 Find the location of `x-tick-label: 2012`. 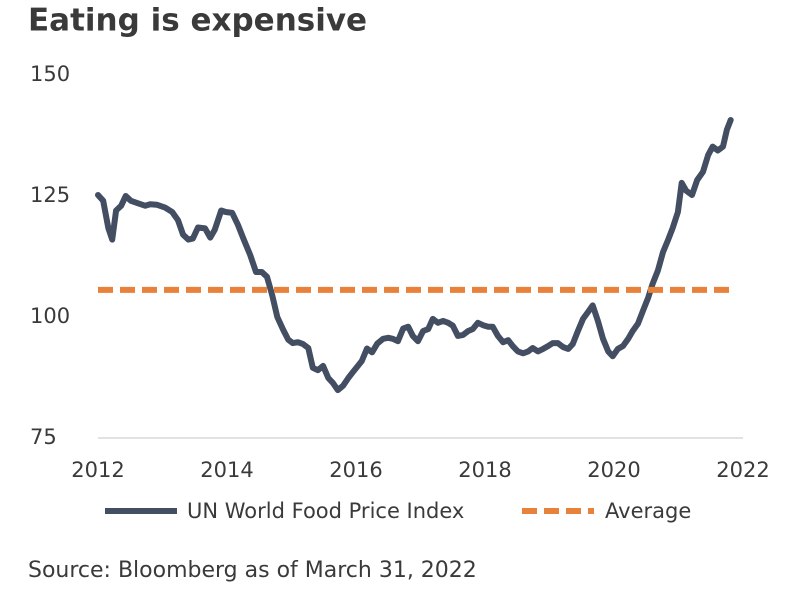

x-tick-label: 2012 is located at coordinates (97, 470).